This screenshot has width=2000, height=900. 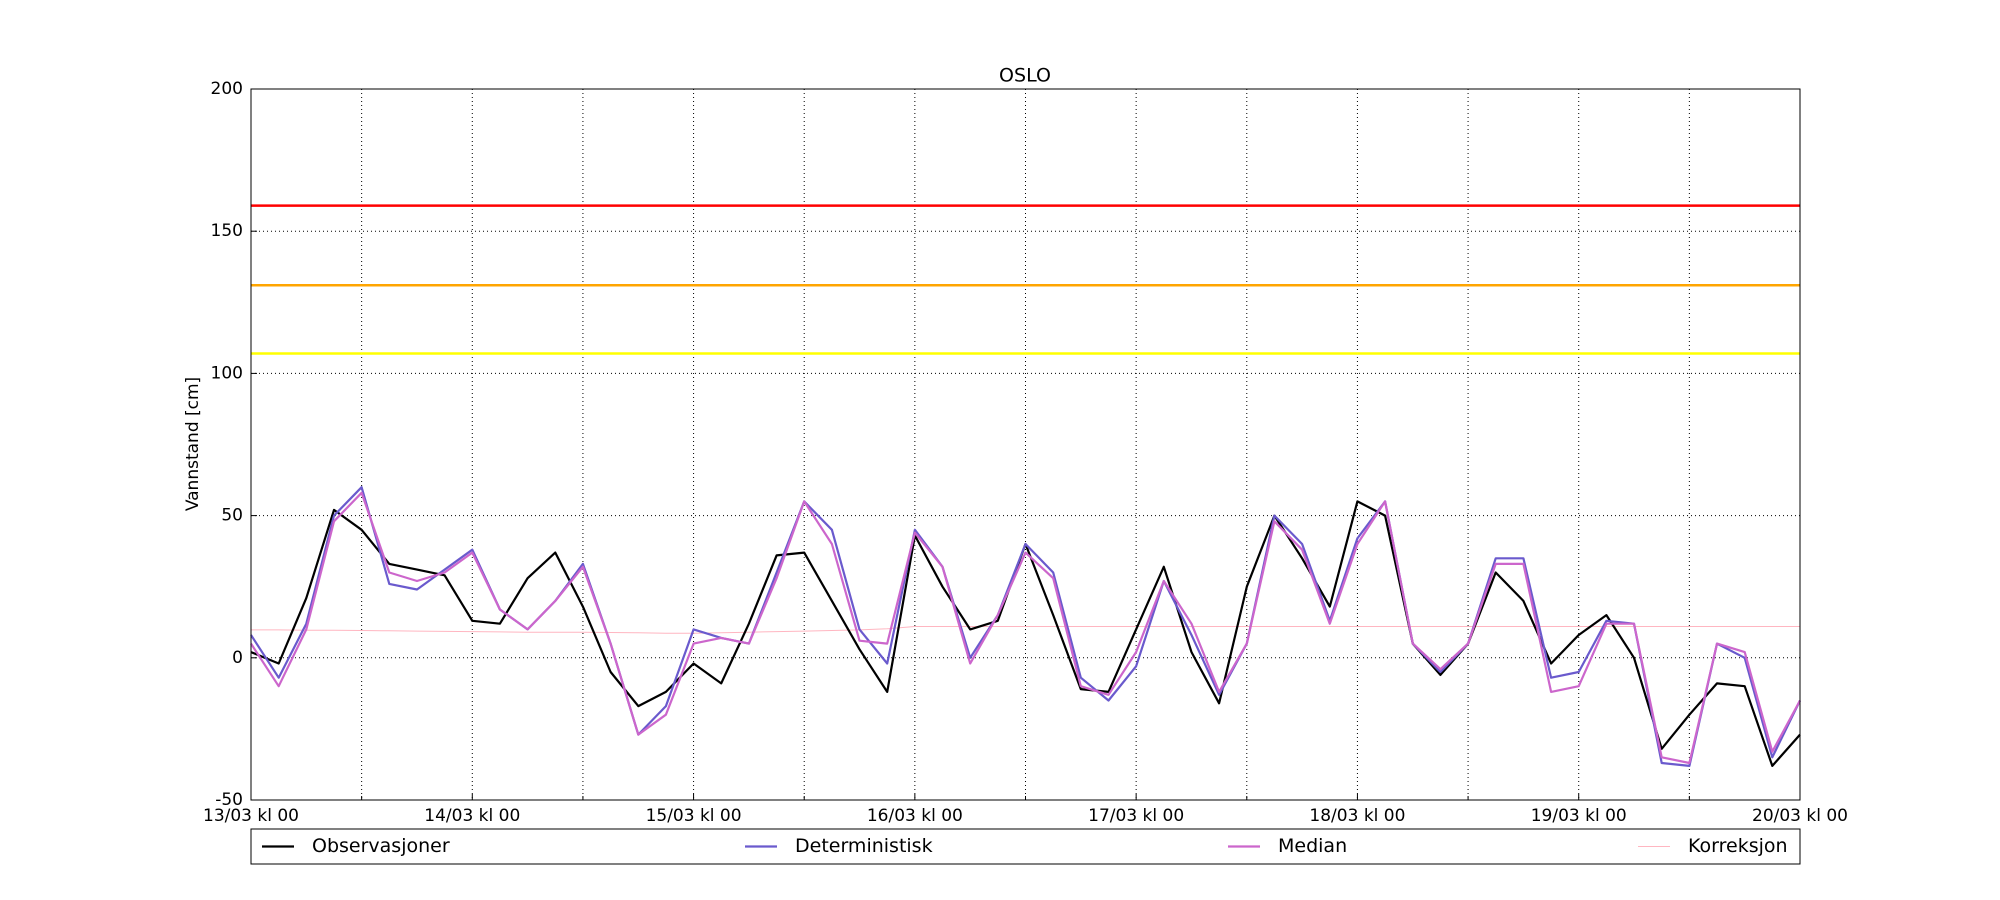 I want to click on legend-label: Deterministisk, so click(x=864, y=846).